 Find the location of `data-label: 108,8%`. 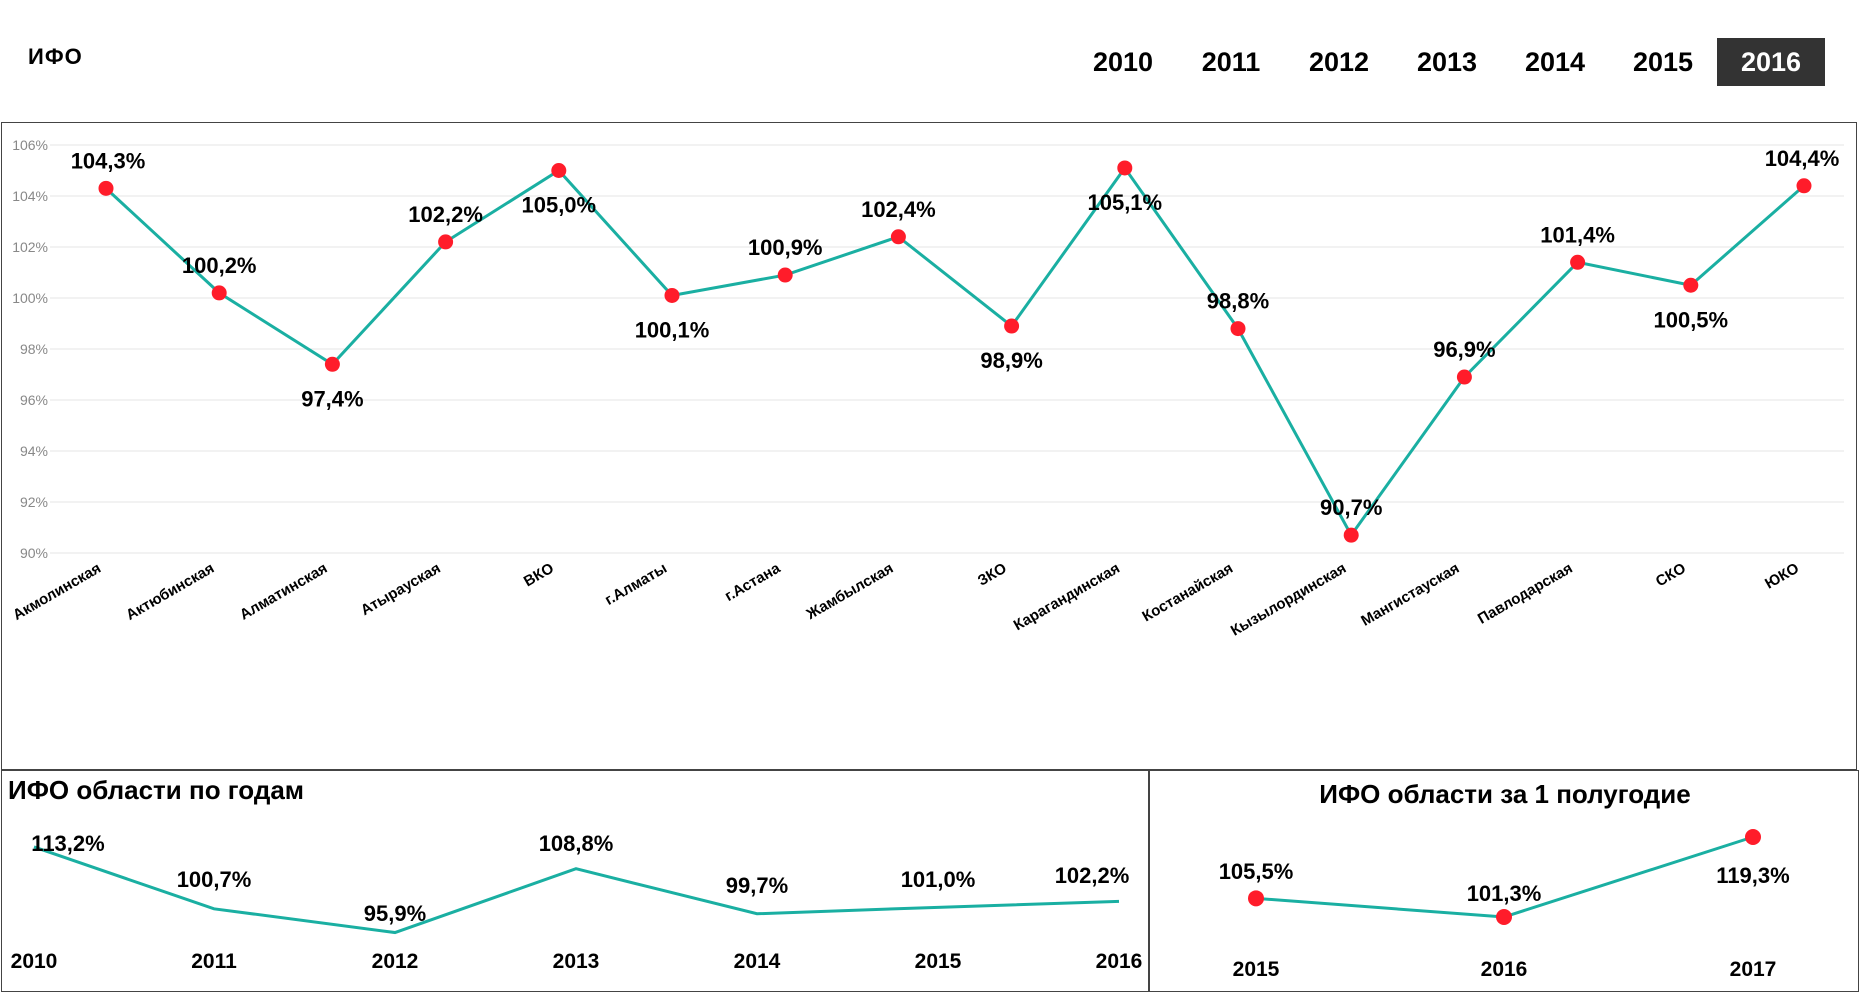

data-label: 108,8% is located at coordinates (576, 843).